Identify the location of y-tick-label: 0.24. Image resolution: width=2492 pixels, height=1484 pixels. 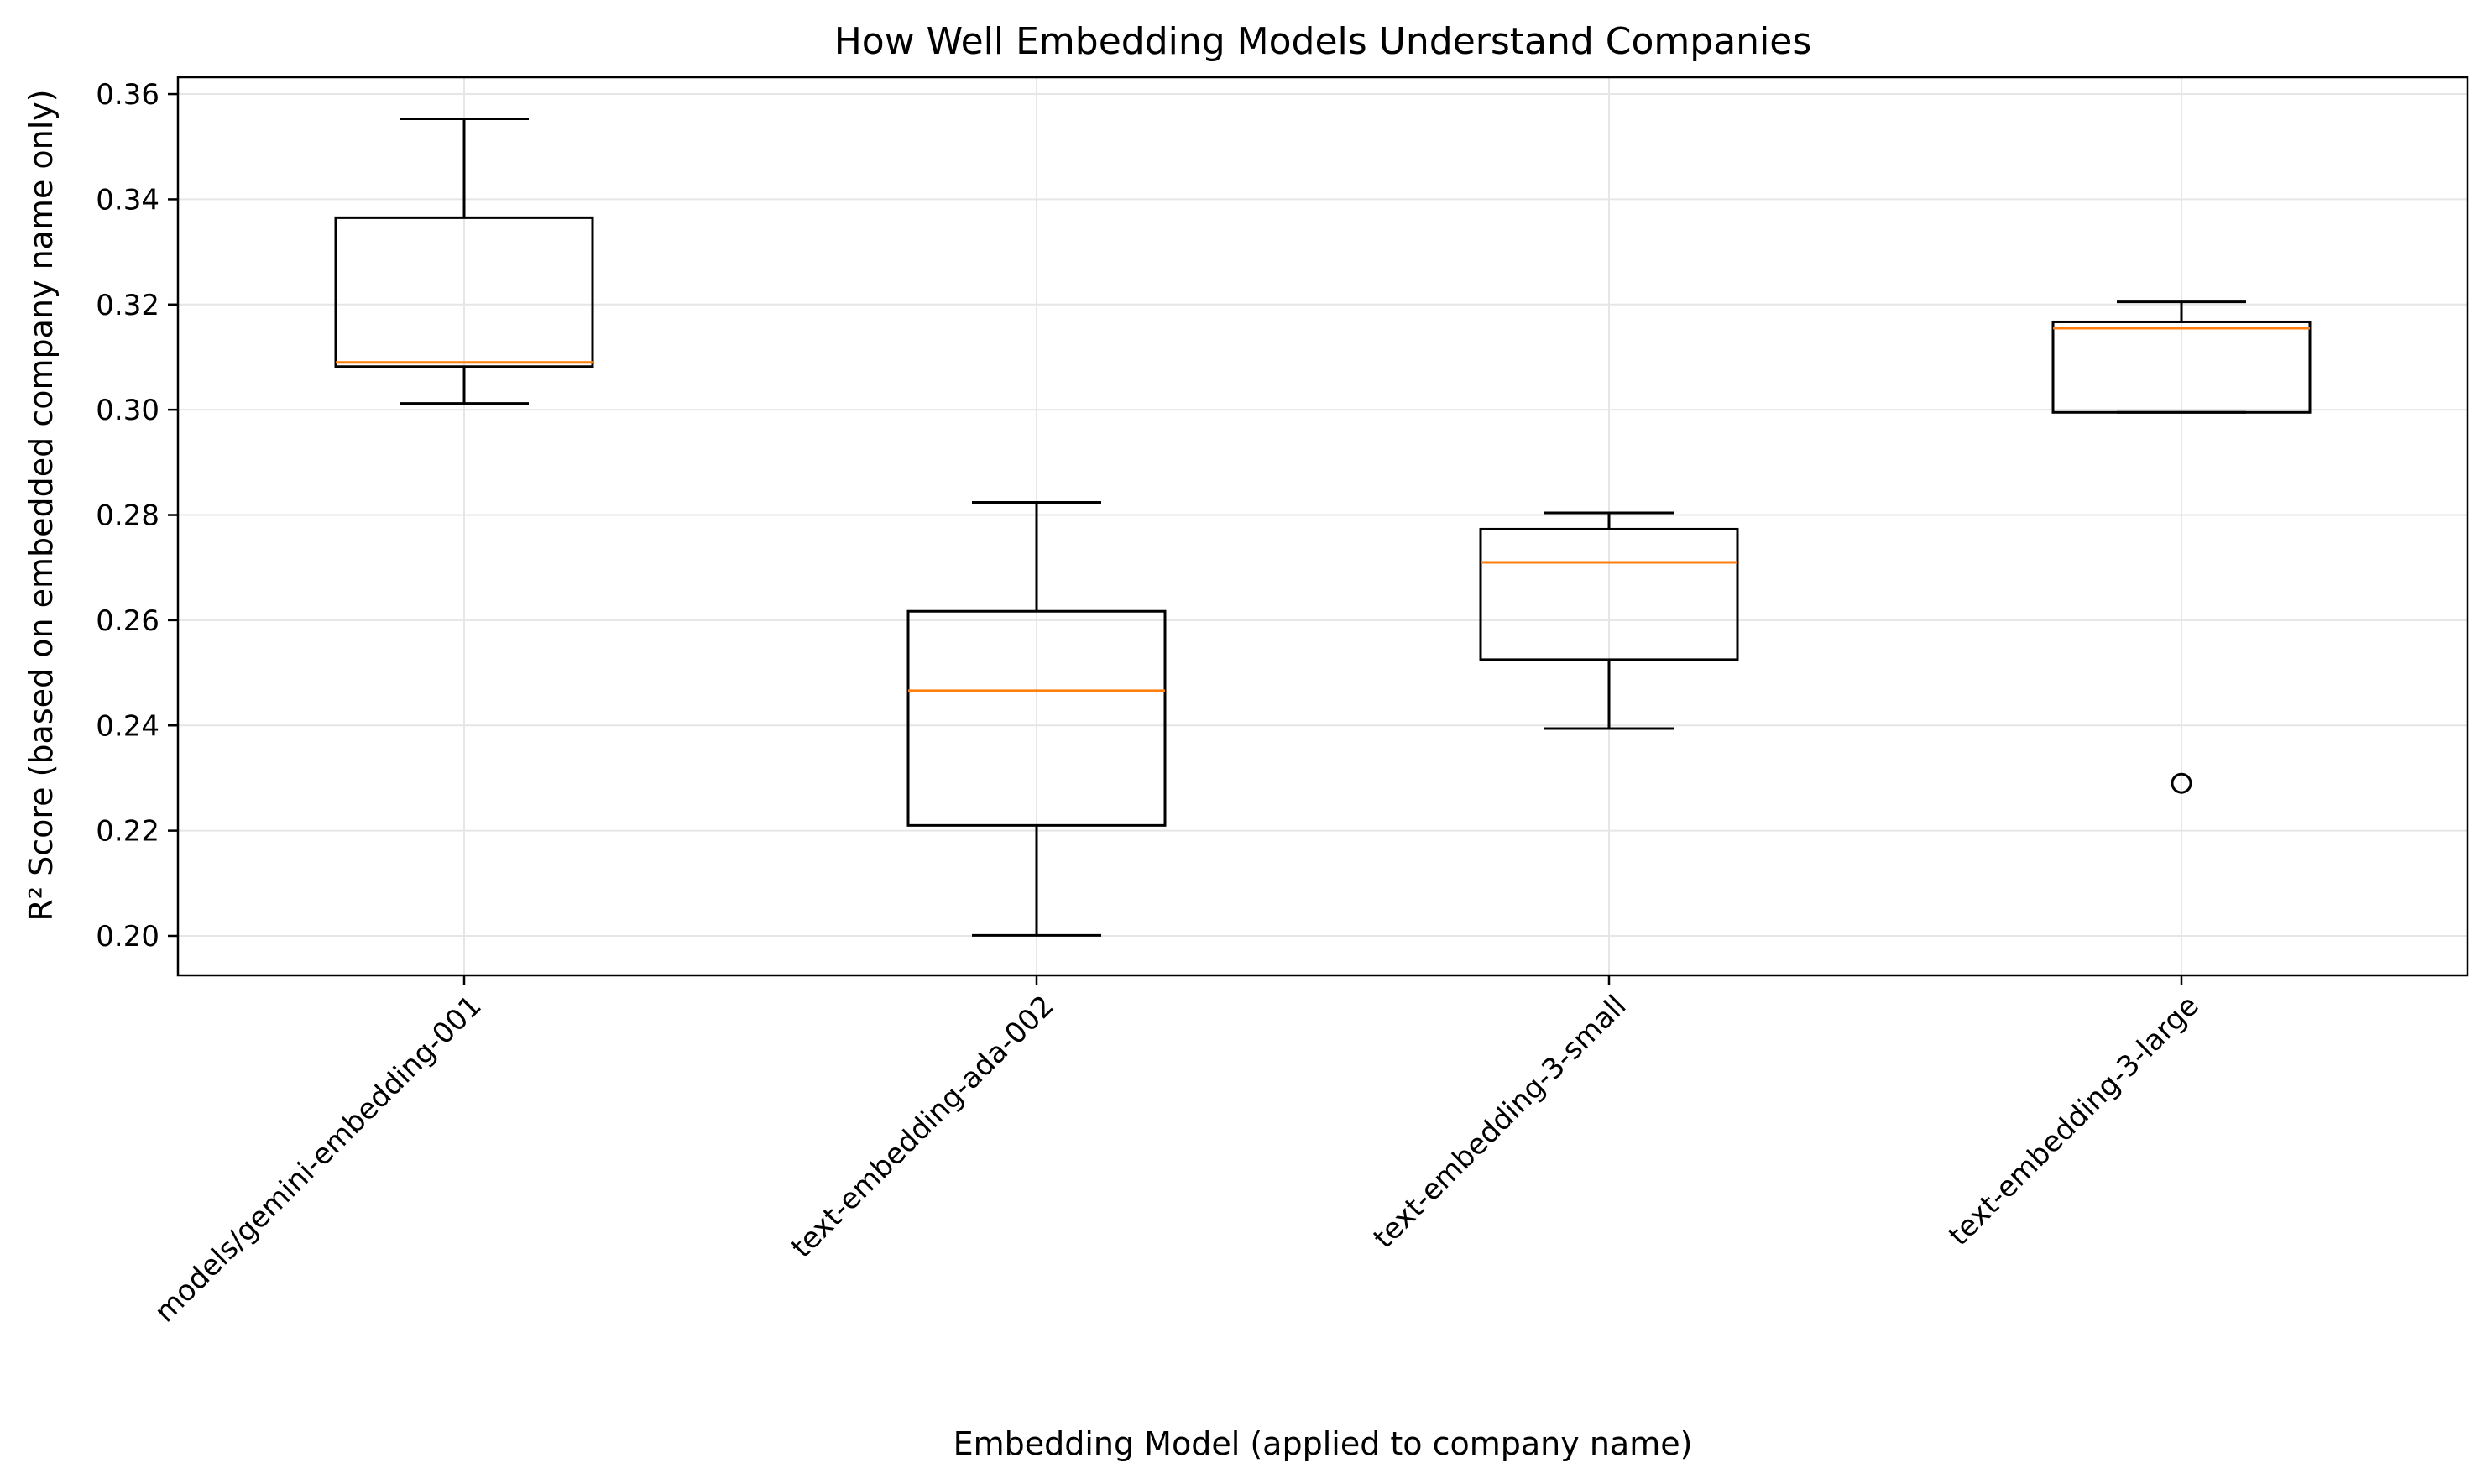
(127, 726).